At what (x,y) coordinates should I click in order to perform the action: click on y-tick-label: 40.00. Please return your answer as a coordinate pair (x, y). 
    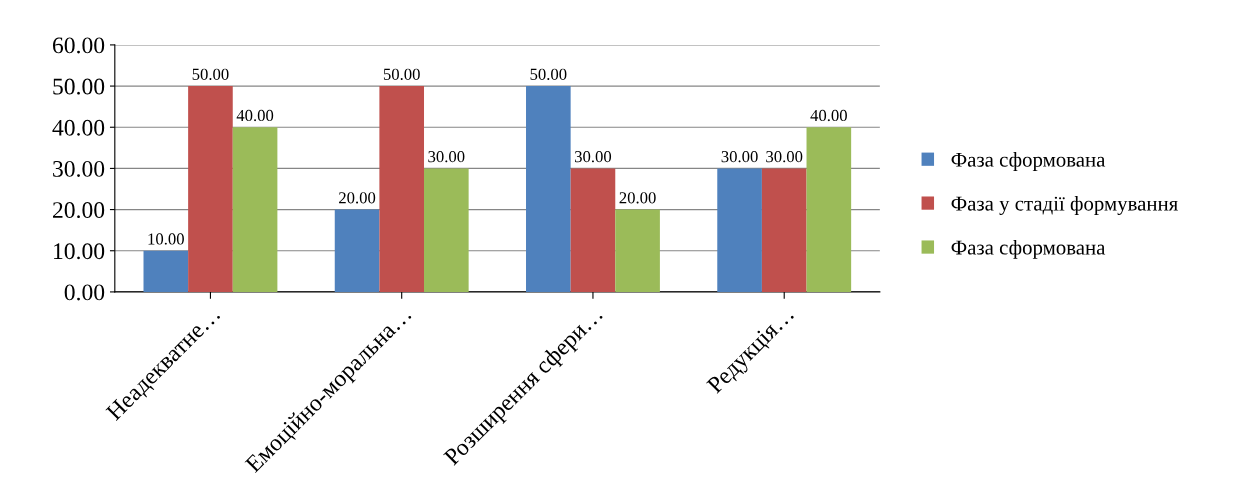
    Looking at the image, I should click on (78, 127).